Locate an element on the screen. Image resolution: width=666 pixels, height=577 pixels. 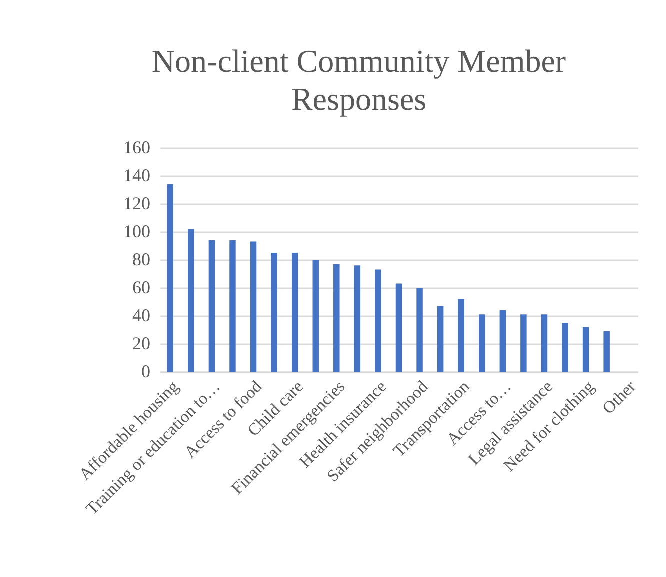
chart-title: Non-client Community Member Responses is located at coordinates (359, 80).